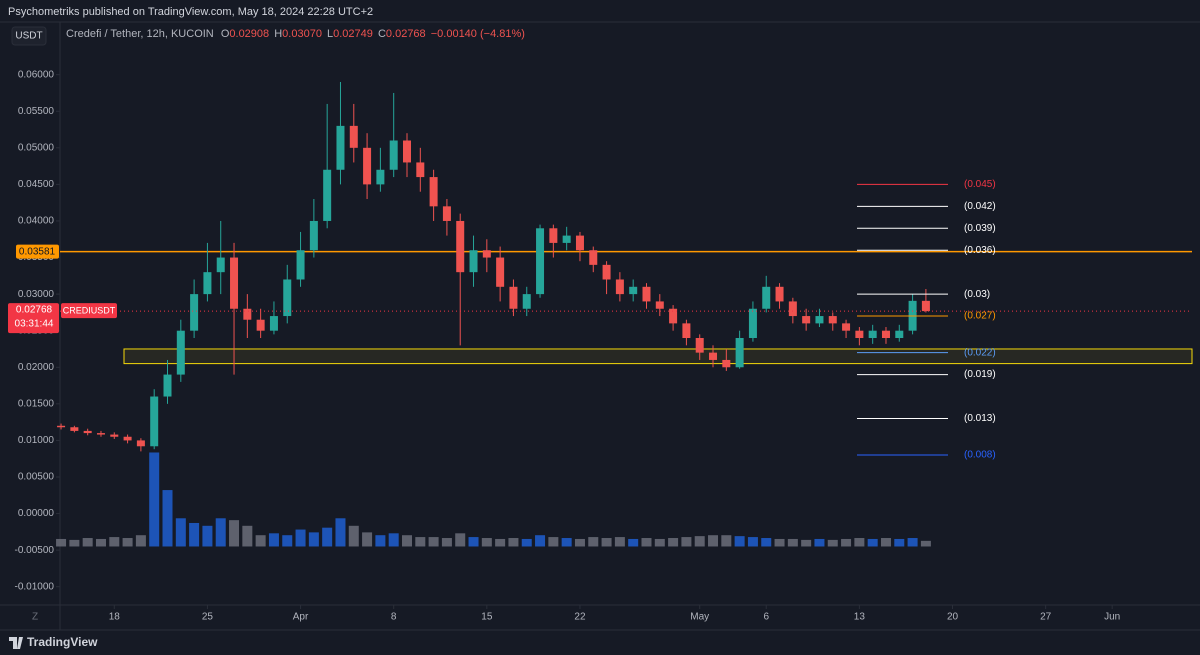  I want to click on support-zone, so click(658, 356).